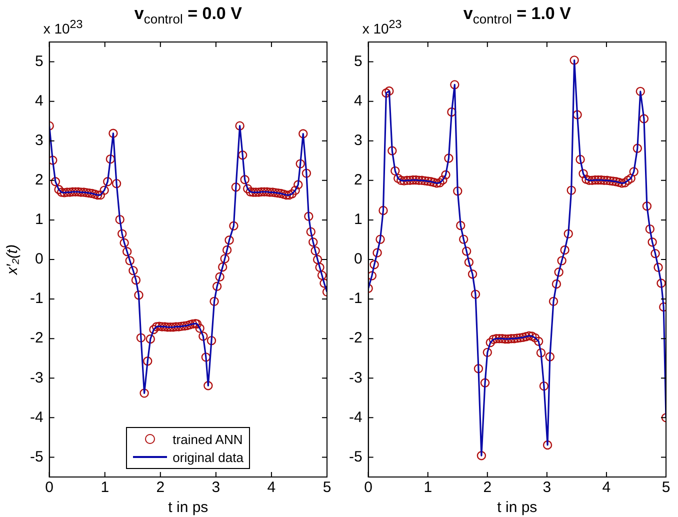  Describe the element at coordinates (208, 457) in the screenshot. I see `legend-label: original data` at that location.